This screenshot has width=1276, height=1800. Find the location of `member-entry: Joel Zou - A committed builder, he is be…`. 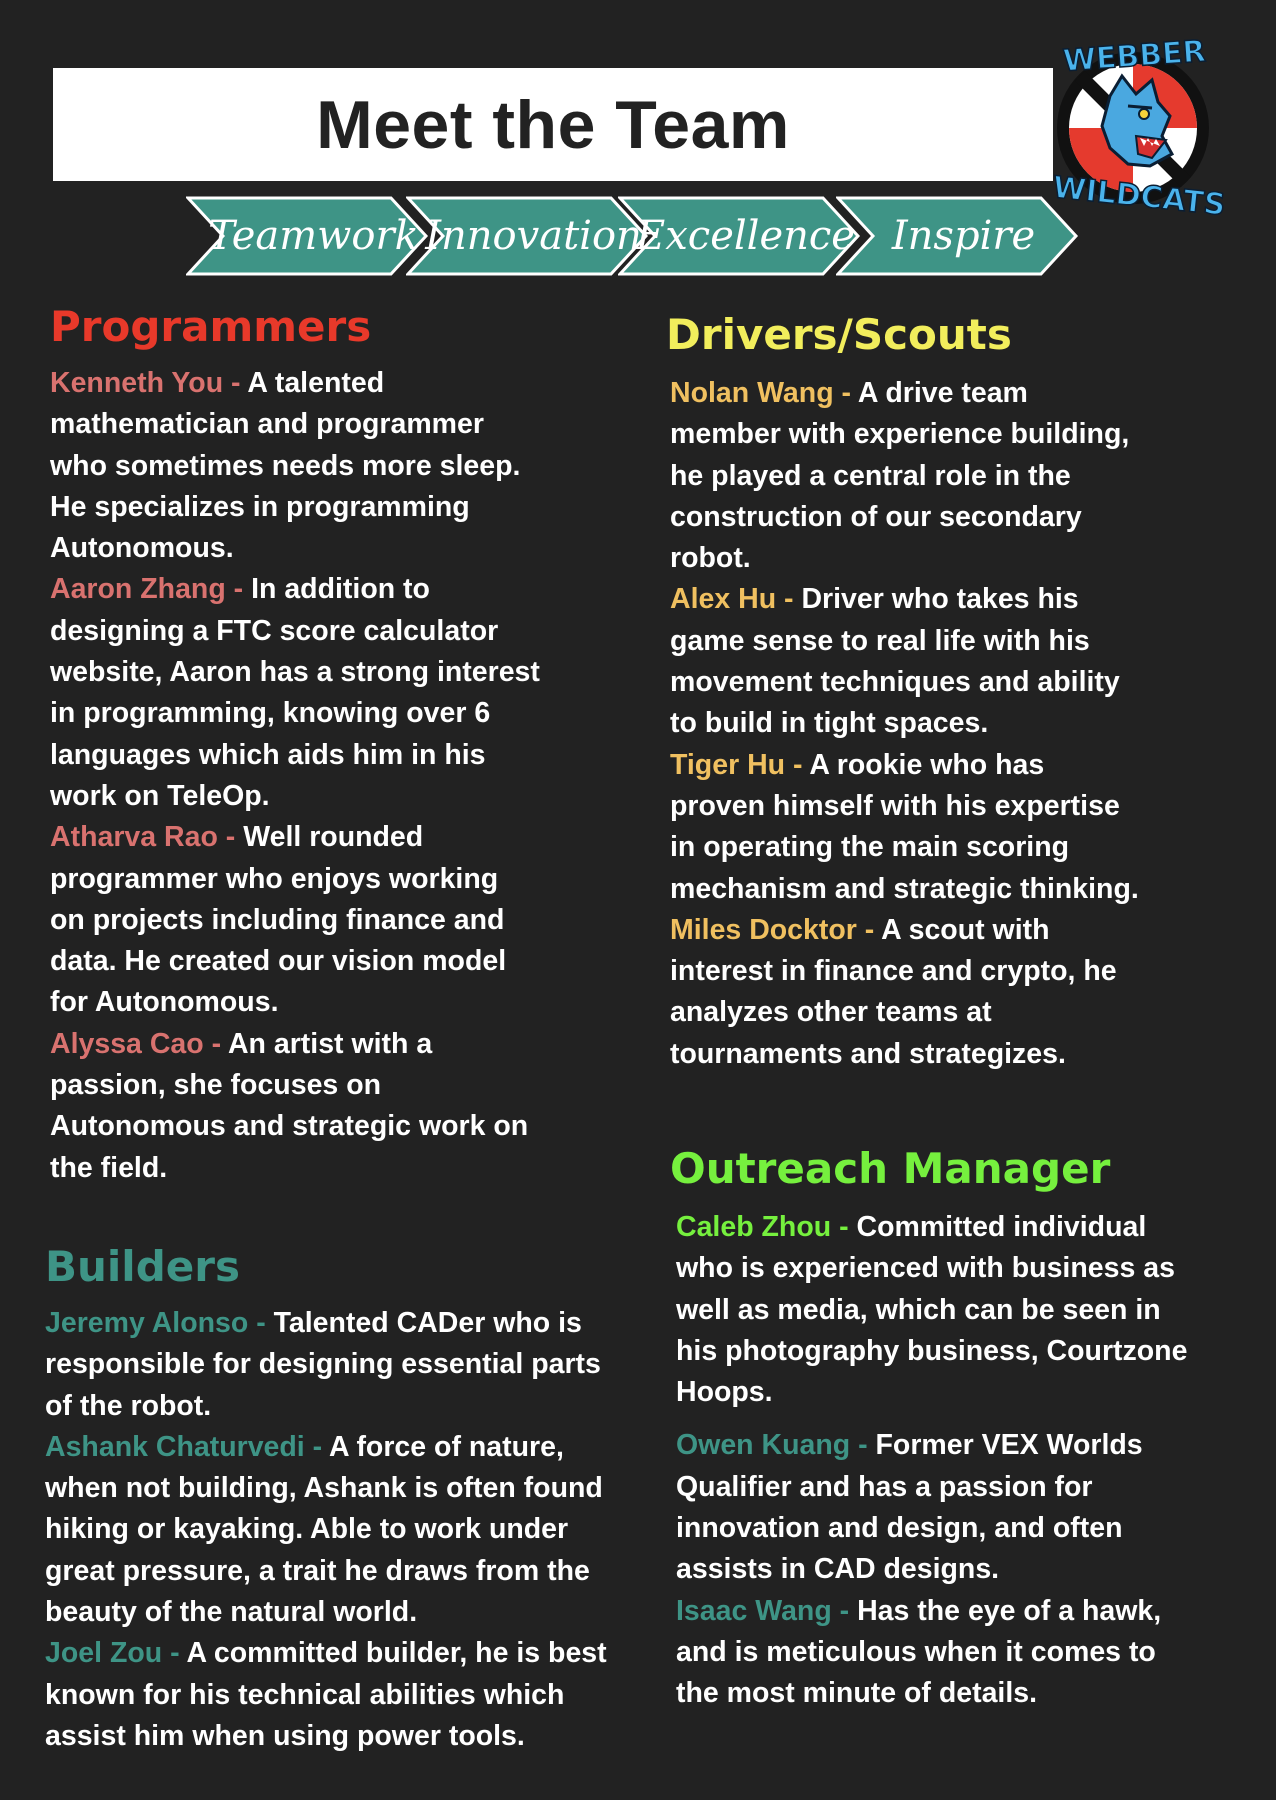

member-entry: Joel Zou - A committed builder, he is be… is located at coordinates (340, 1695).